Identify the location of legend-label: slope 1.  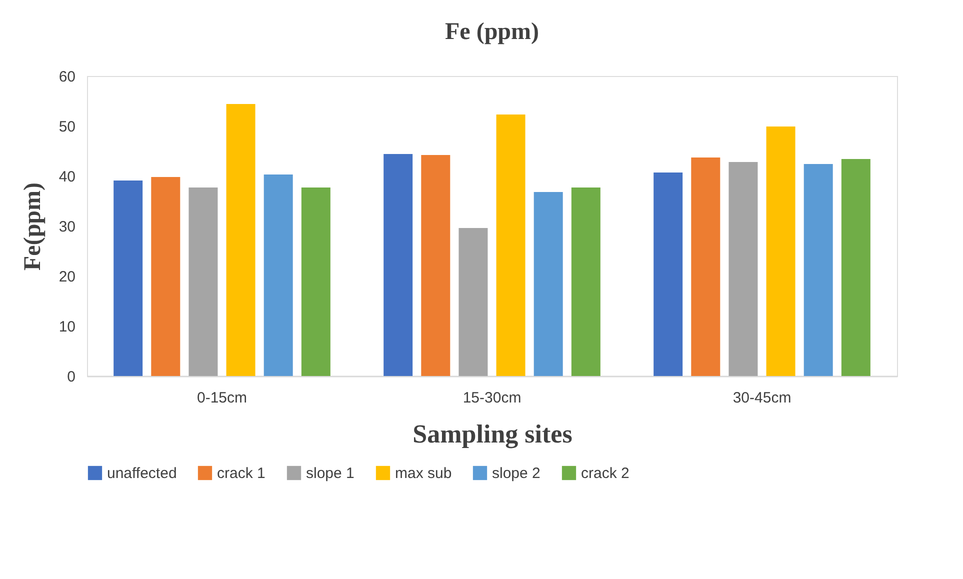
(330, 473).